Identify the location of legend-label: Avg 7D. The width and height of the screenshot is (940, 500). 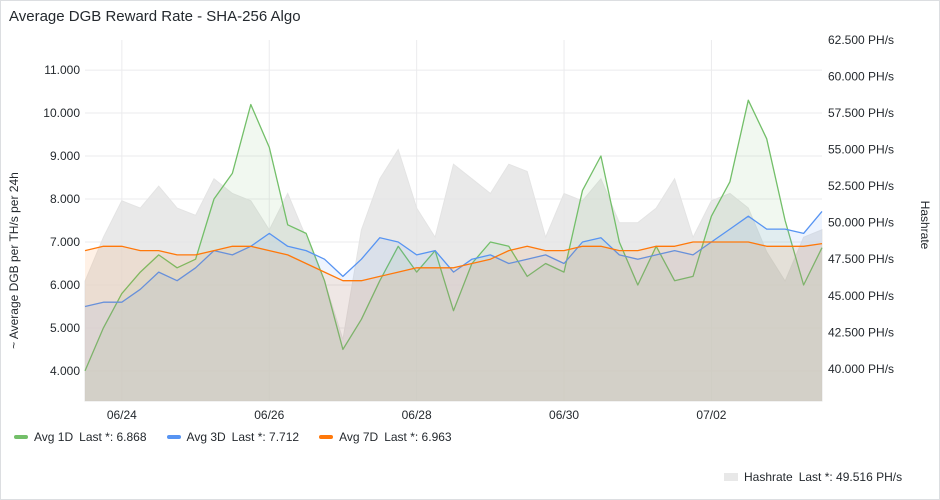
(359, 437).